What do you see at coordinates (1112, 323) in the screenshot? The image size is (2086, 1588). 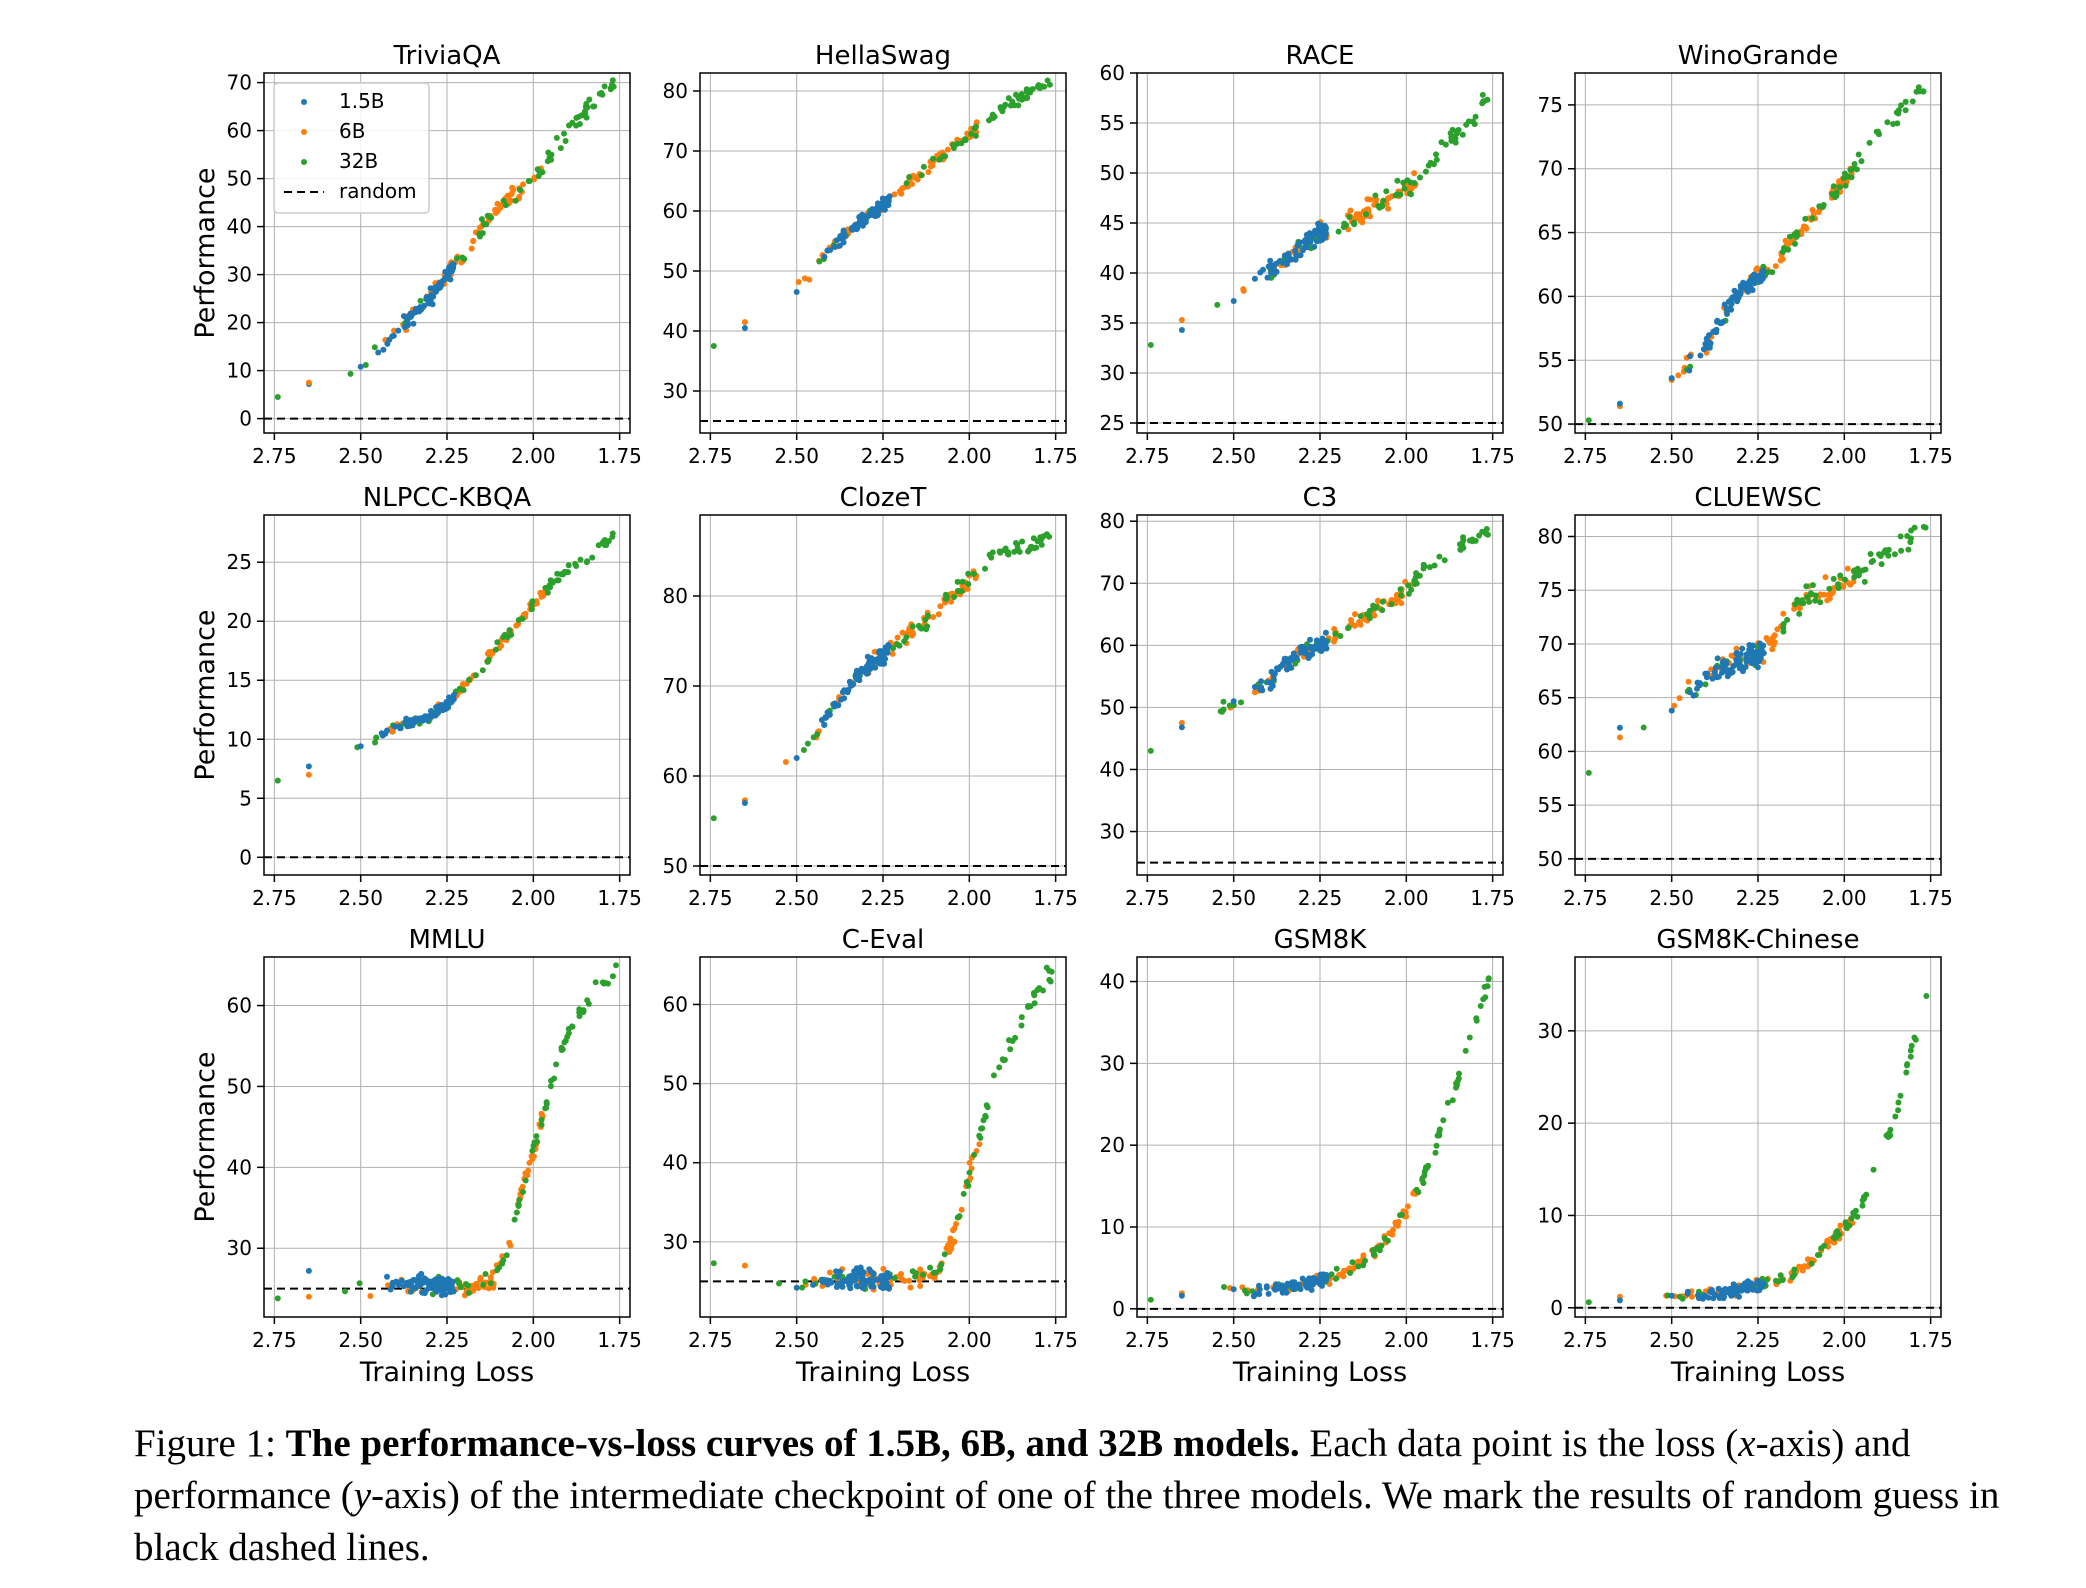 I see `y-tick-label: 35` at bounding box center [1112, 323].